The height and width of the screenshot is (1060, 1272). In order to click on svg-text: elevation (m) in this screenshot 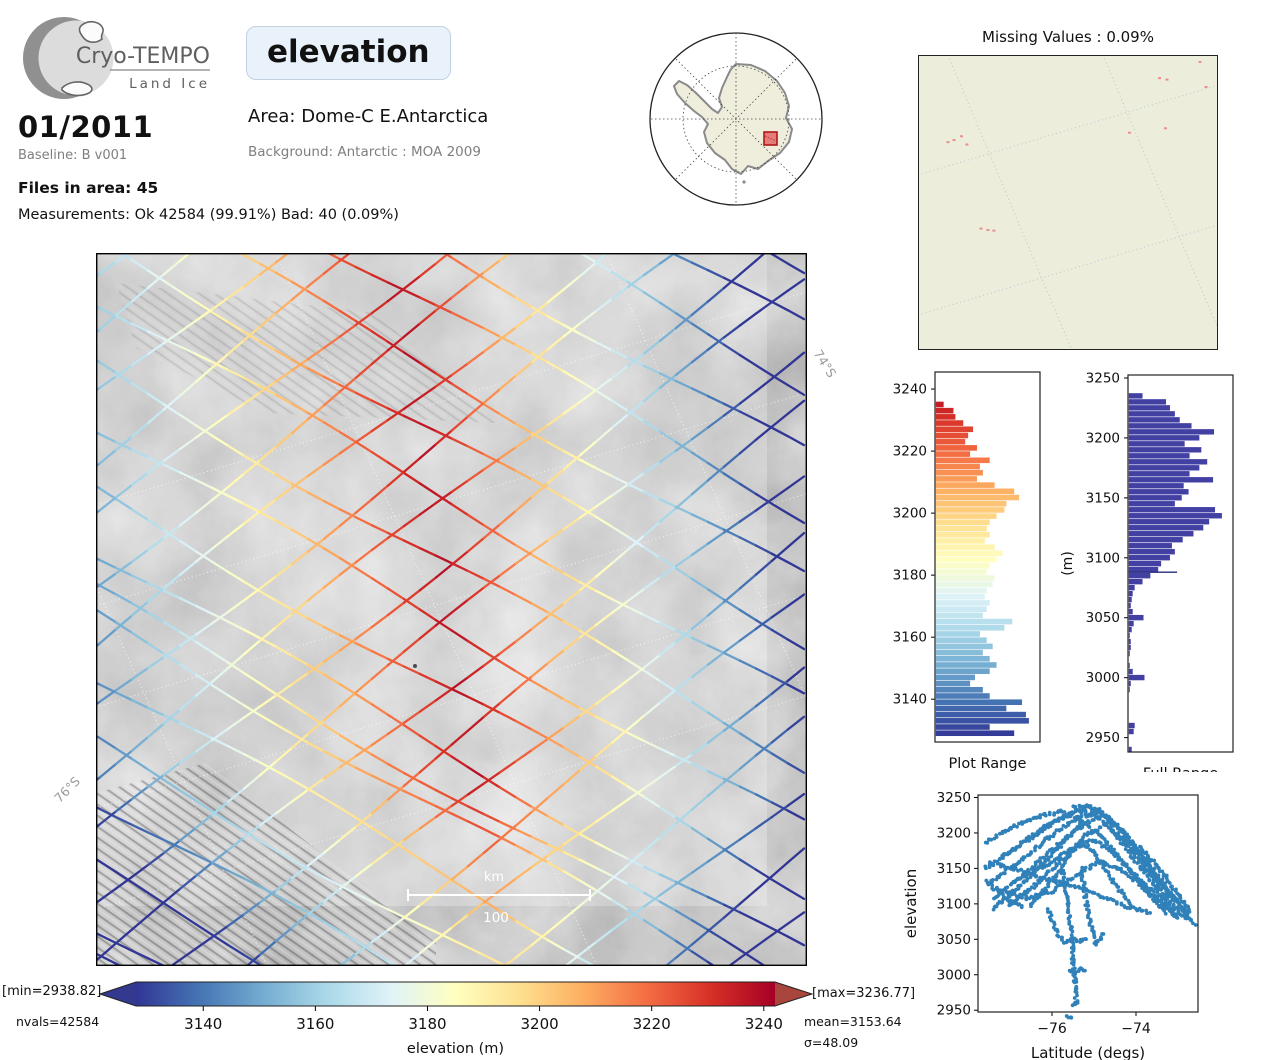, I will do `click(455, 1049)`.